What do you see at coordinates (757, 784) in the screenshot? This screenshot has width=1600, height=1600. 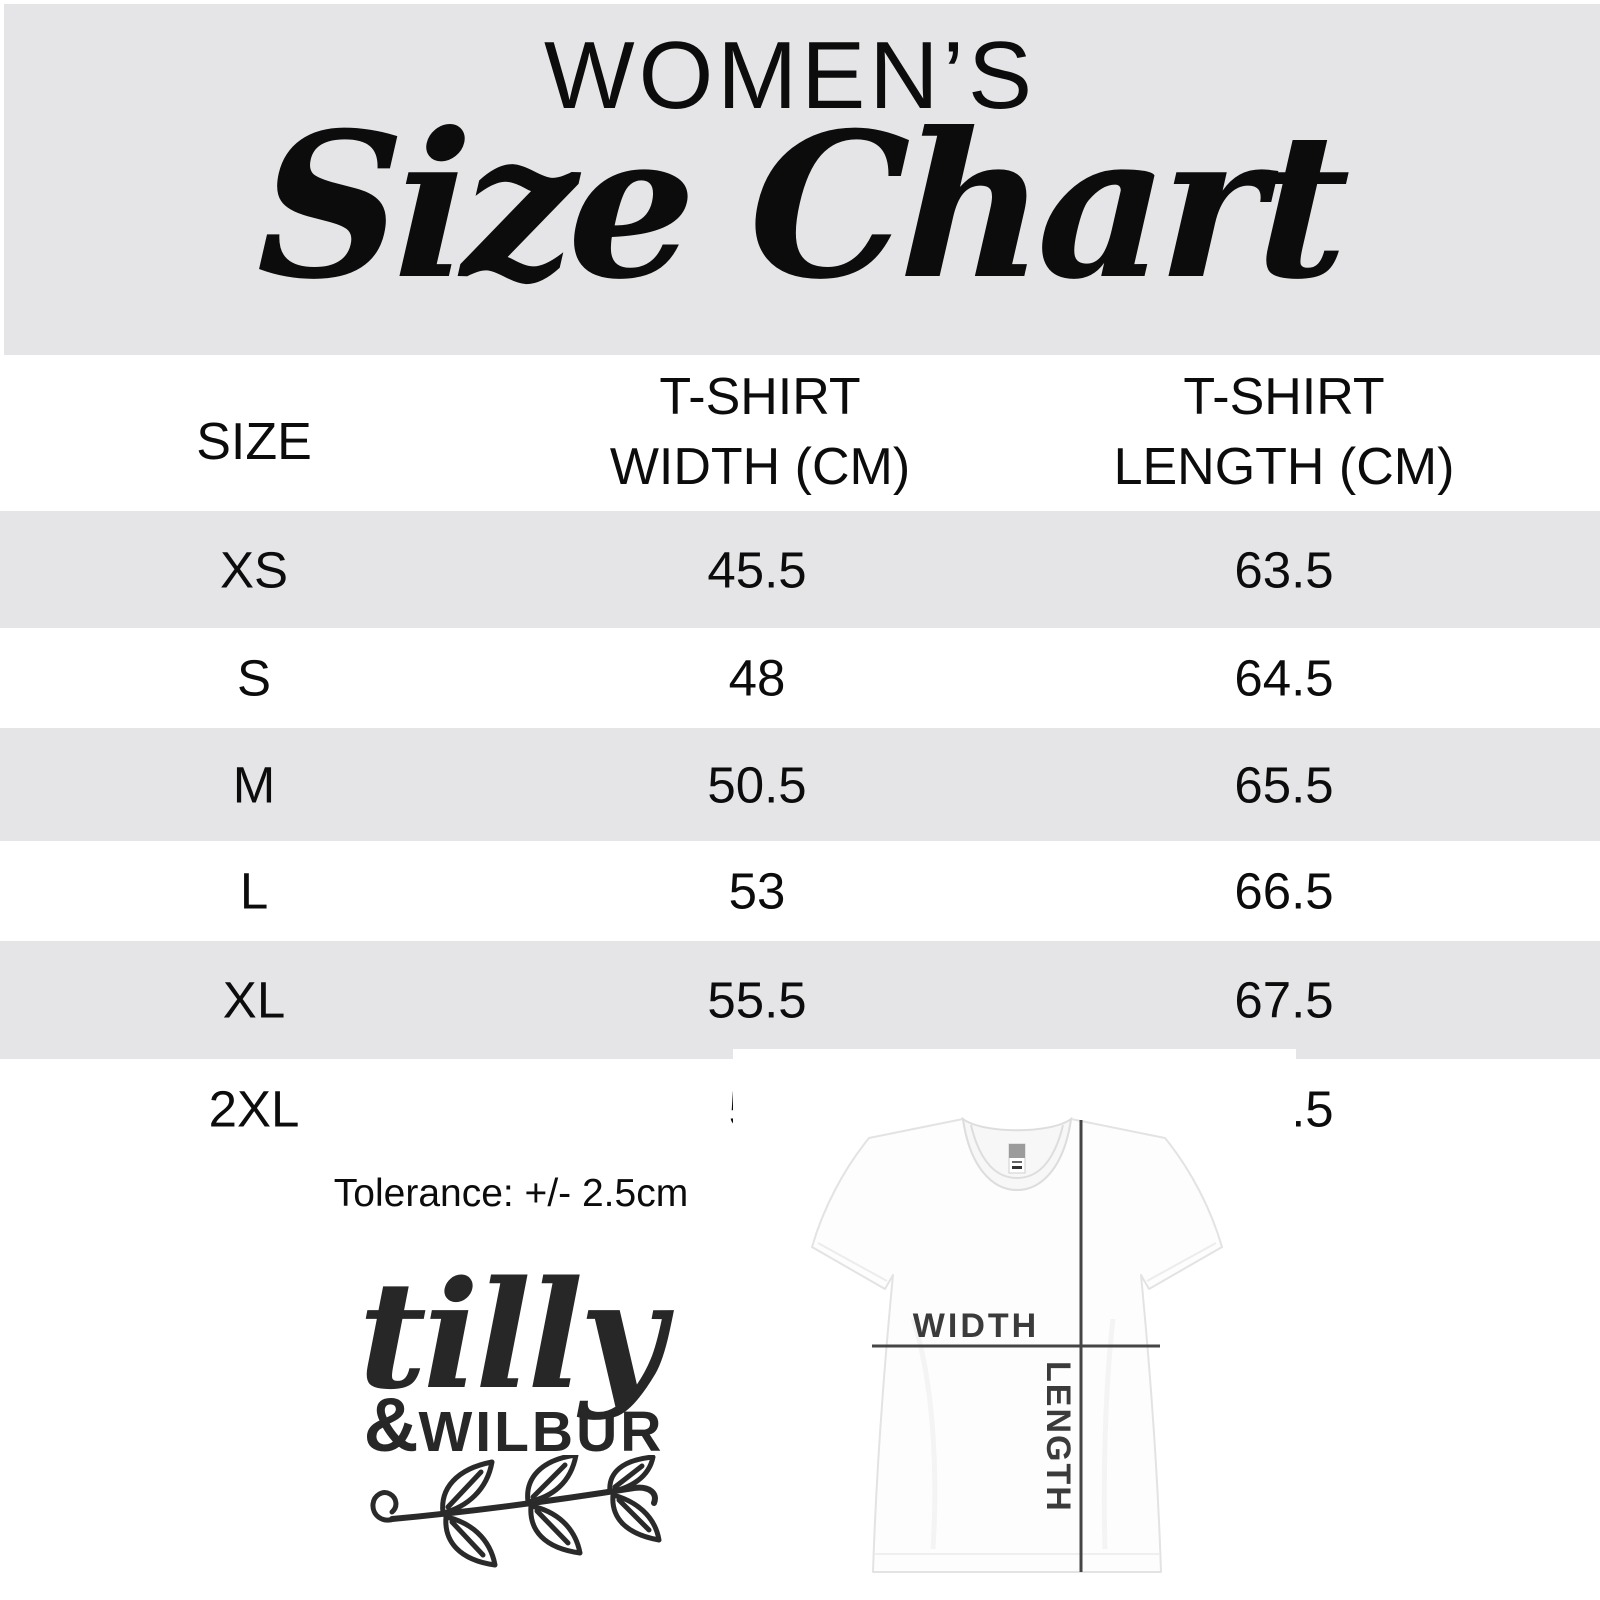 I see `width-value: 50.5` at bounding box center [757, 784].